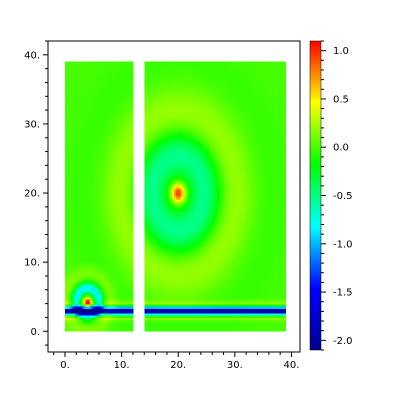 The width and height of the screenshot is (400, 404). What do you see at coordinates (343, 196) in the screenshot?
I see `colorbar-tick-label: -0.5` at bounding box center [343, 196].